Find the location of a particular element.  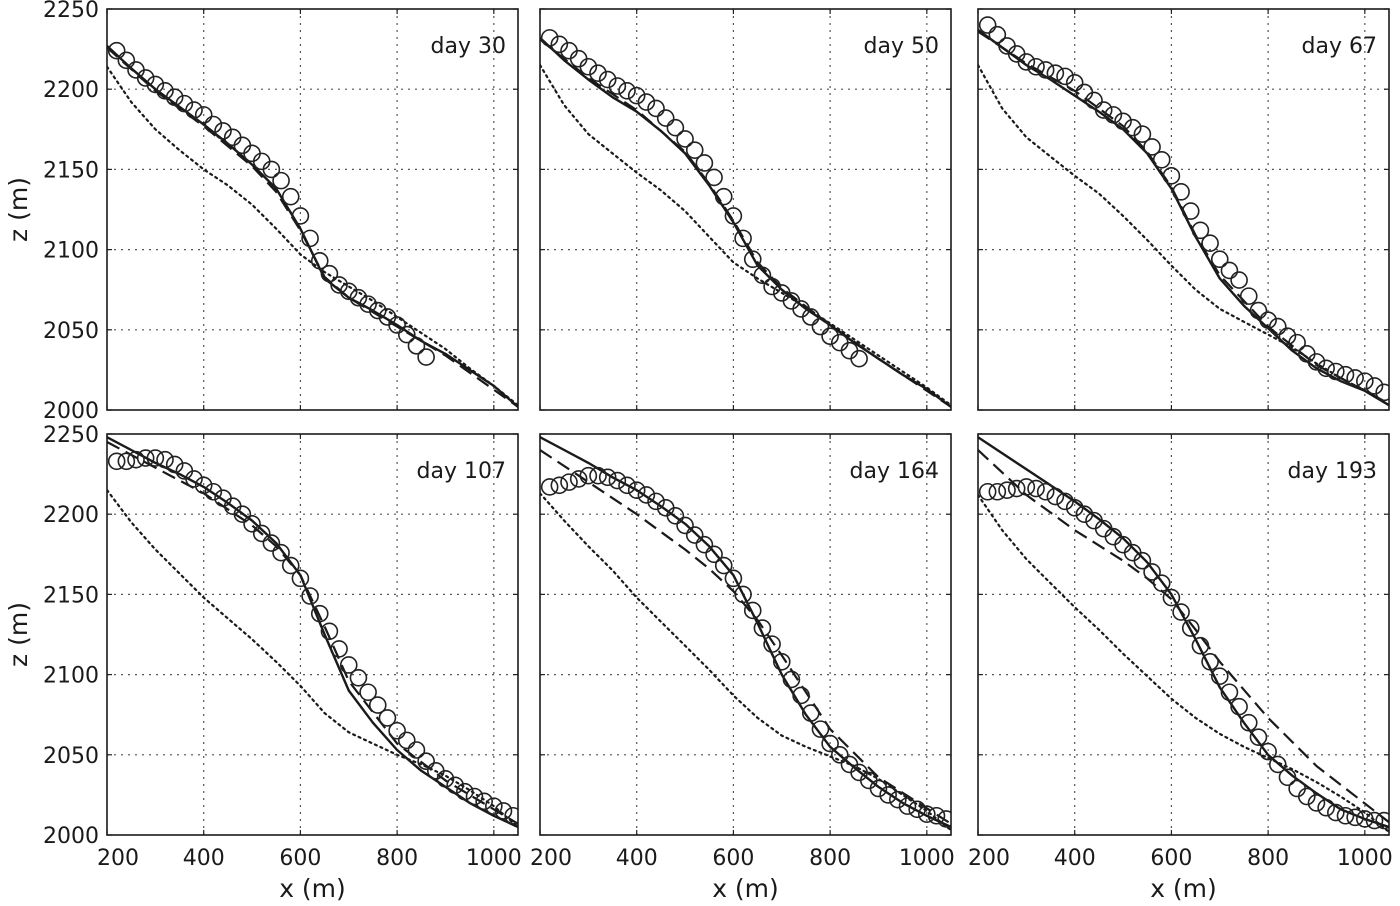

plot-area is located at coordinates (312, 224).